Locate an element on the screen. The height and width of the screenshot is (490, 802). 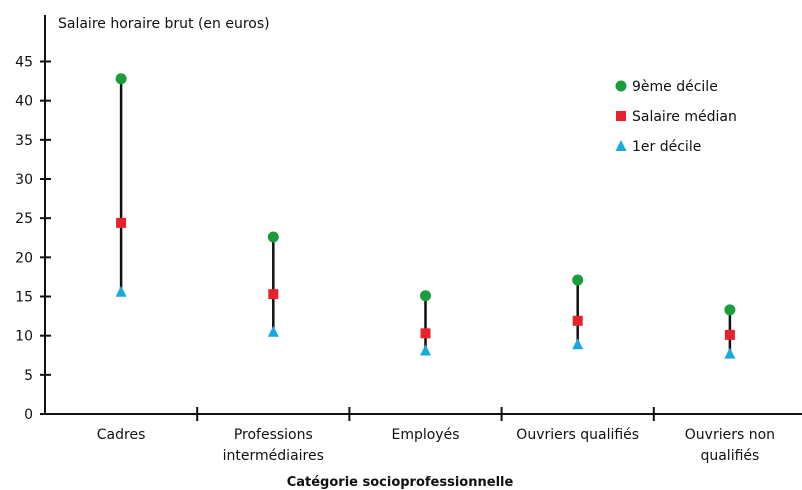
y-tick-label: 40 is located at coordinates (24, 102).